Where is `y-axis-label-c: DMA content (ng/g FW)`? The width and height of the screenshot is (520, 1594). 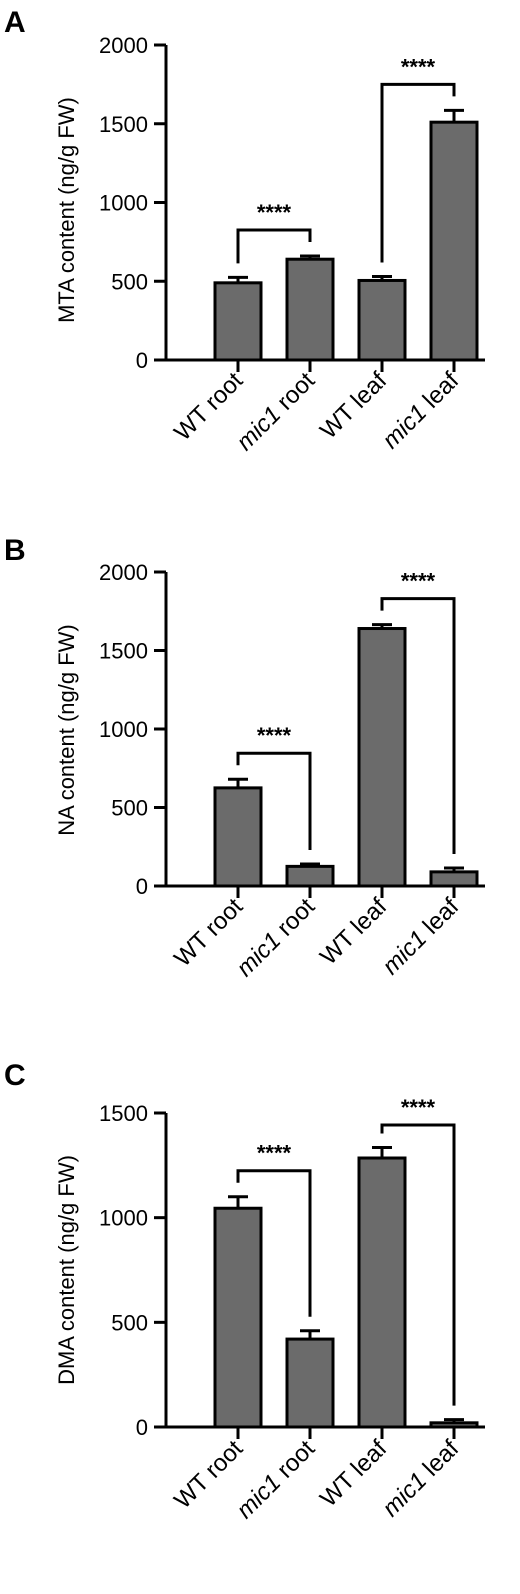 y-axis-label-c: DMA content (ng/g FW) is located at coordinates (66, 1270).